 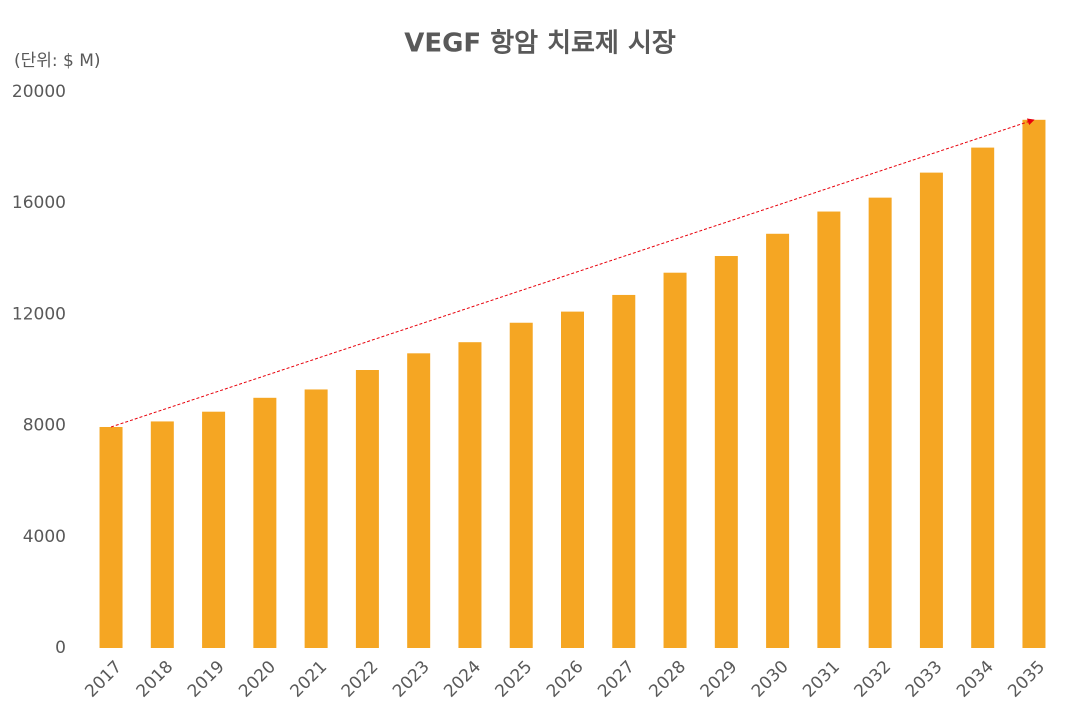 I want to click on x-tick-label: 2021, so click(x=308, y=679).